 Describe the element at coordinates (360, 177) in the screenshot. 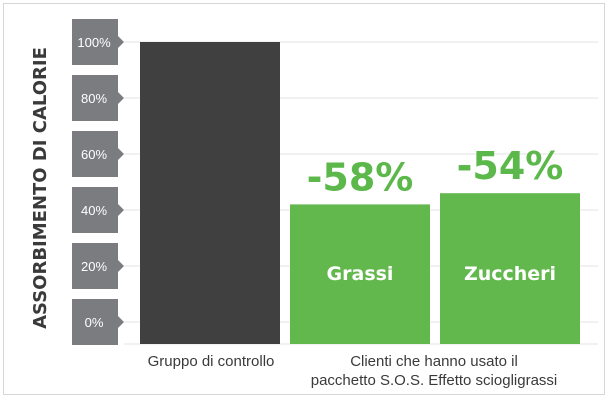

I see `change-label: -58%` at that location.